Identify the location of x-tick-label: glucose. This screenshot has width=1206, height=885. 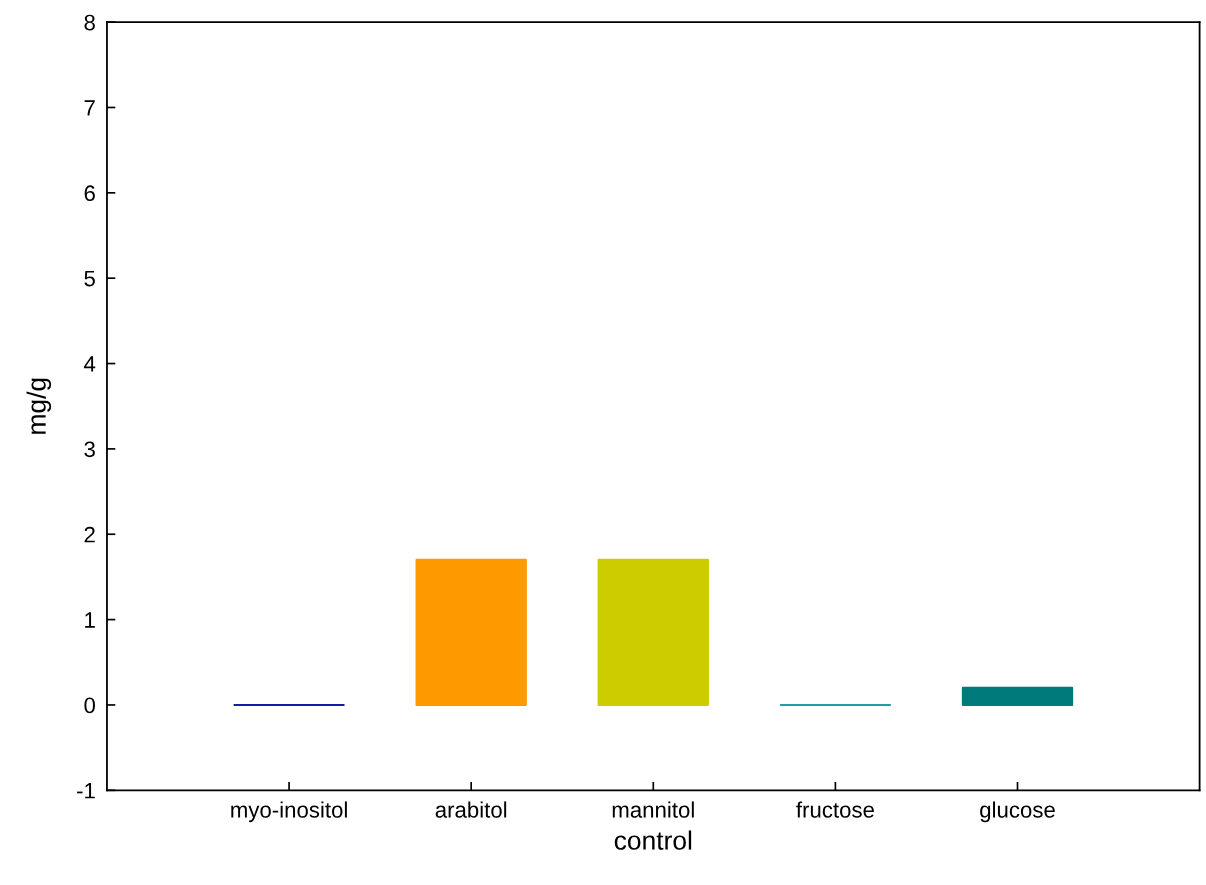
(1017, 812).